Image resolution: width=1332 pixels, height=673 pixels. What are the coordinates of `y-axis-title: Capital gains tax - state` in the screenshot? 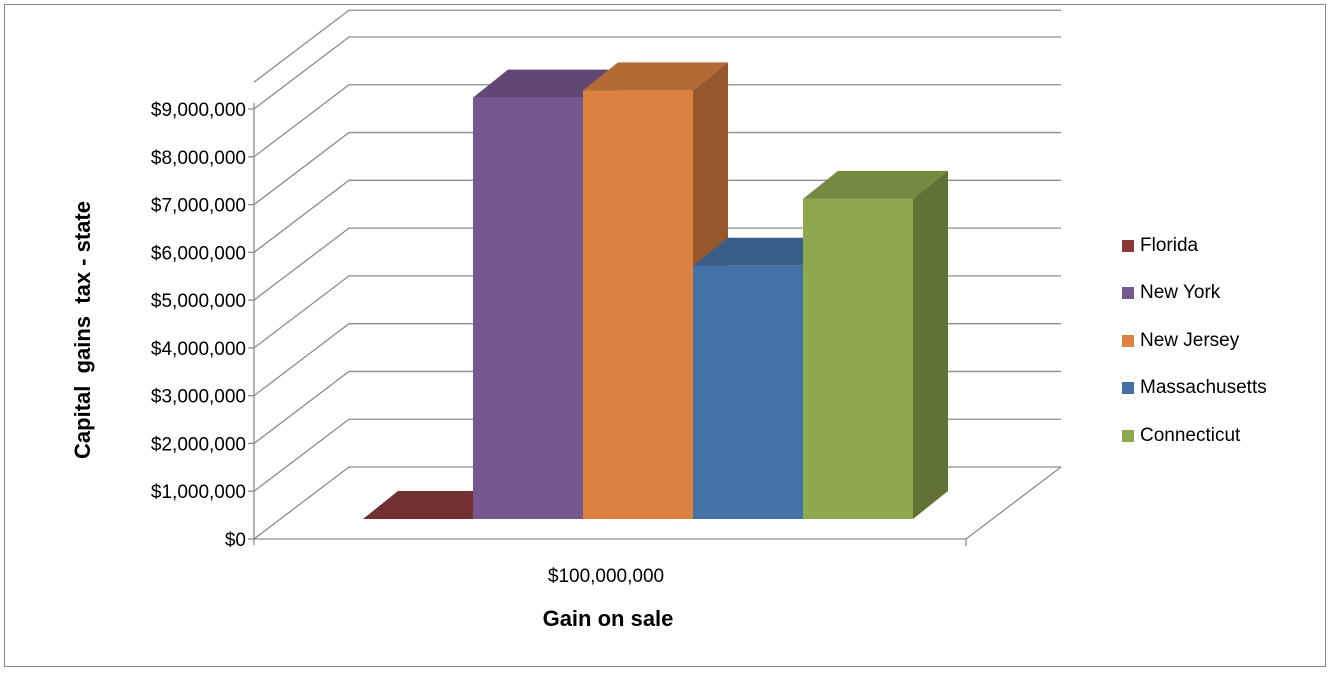 It's located at (82, 330).